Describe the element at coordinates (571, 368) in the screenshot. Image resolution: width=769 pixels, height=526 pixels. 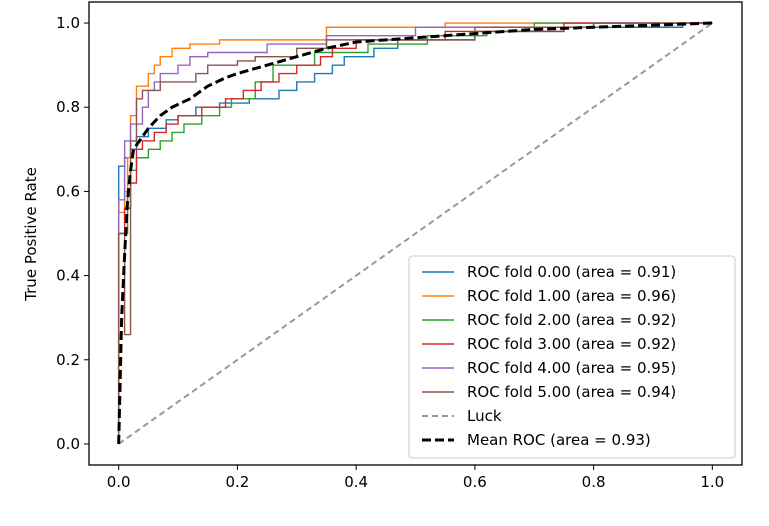
I see `legend-label-4: ROC fold 4.00 (area = 0.95)` at that location.